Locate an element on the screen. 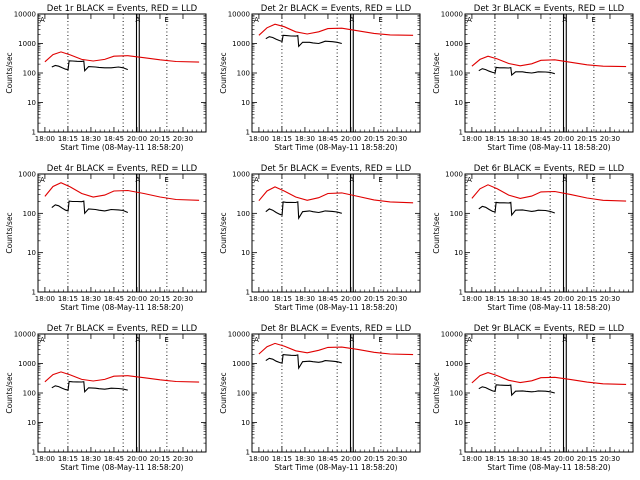 The width and height of the screenshot is (640, 480). panel-title: Det 7r BLACK = Events, RED = LLD is located at coordinates (122, 329).